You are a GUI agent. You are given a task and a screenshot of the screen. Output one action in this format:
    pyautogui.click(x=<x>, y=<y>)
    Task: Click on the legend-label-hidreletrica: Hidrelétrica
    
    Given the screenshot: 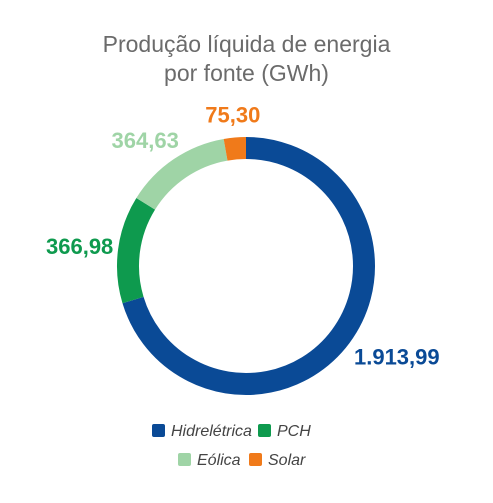 What is the action you would take?
    pyautogui.click(x=211, y=431)
    